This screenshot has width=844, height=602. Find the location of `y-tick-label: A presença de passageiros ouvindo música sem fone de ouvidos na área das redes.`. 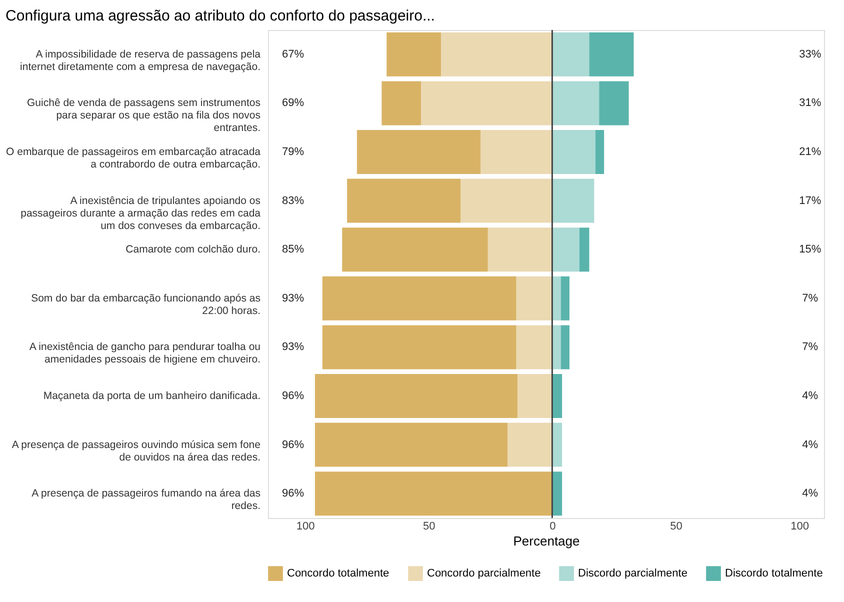

y-tick-label: A presença de passageiros ouvindo música sem fone de ouvidos na área das redes. is located at coordinates (136, 451).